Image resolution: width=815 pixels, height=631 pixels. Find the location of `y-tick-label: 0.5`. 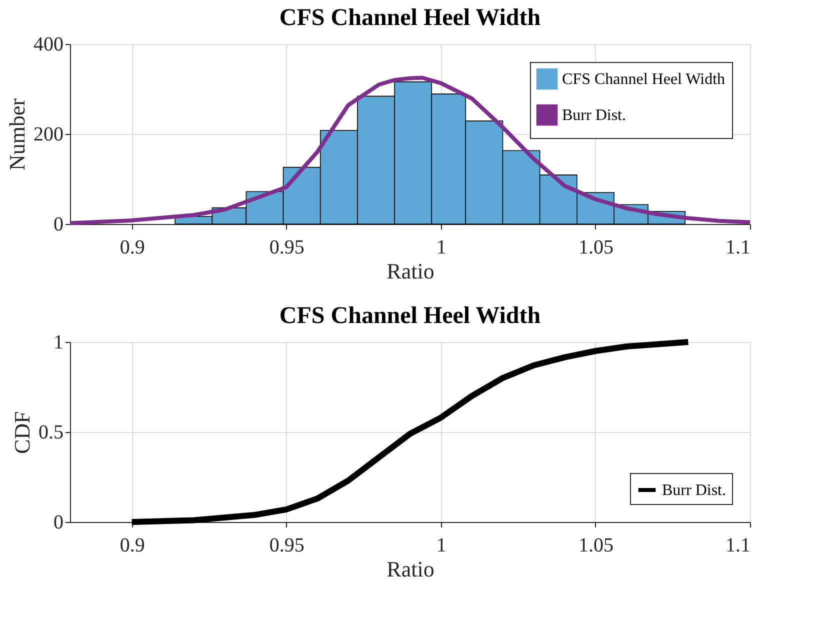

y-tick-label: 0.5 is located at coordinates (51, 433).